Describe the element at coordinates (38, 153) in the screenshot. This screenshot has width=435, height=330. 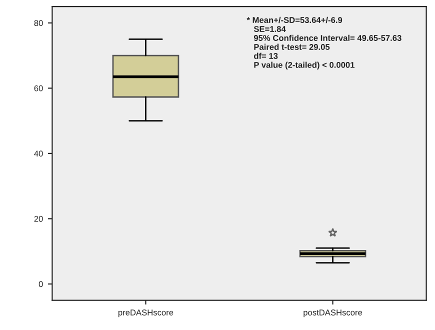
I see `y-tick-label: 40` at that location.